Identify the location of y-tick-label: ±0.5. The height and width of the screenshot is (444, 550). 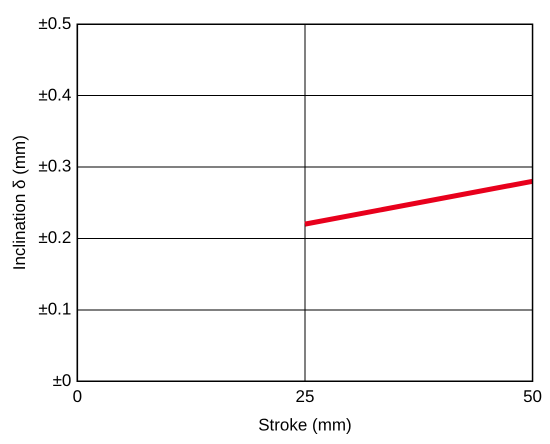
(55, 23).